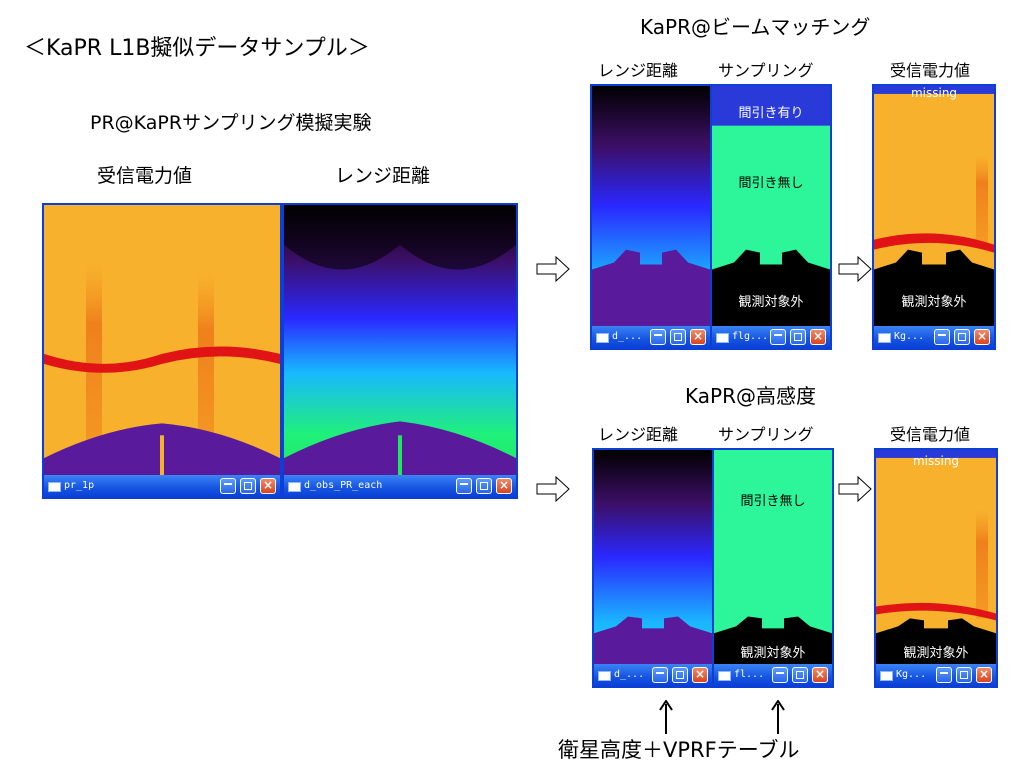 The image size is (1024, 768). What do you see at coordinates (343, 485) in the screenshot?
I see `window-title: d_obs_PR_each` at bounding box center [343, 485].